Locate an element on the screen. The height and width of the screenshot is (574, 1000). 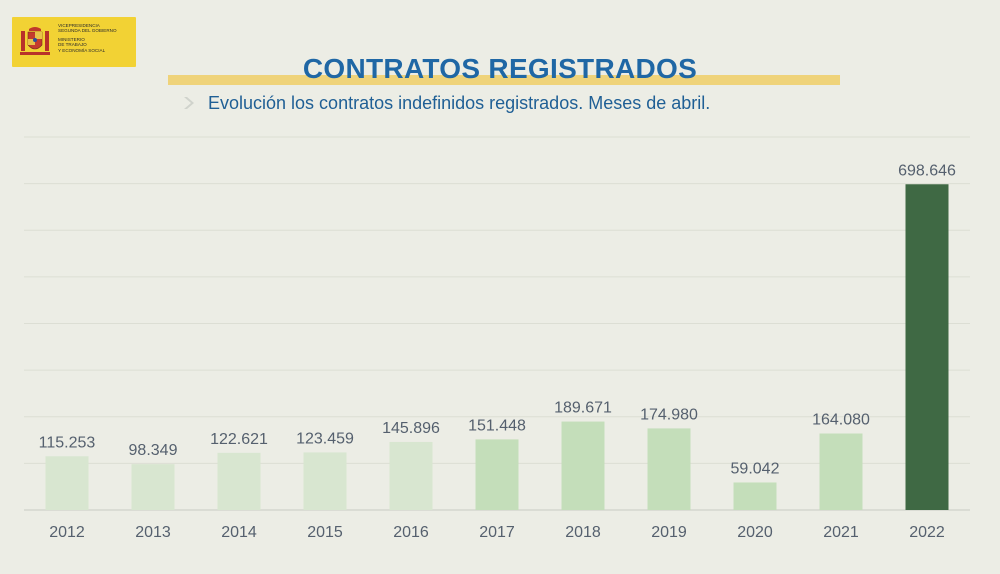
bar-2015 is located at coordinates (325, 481).